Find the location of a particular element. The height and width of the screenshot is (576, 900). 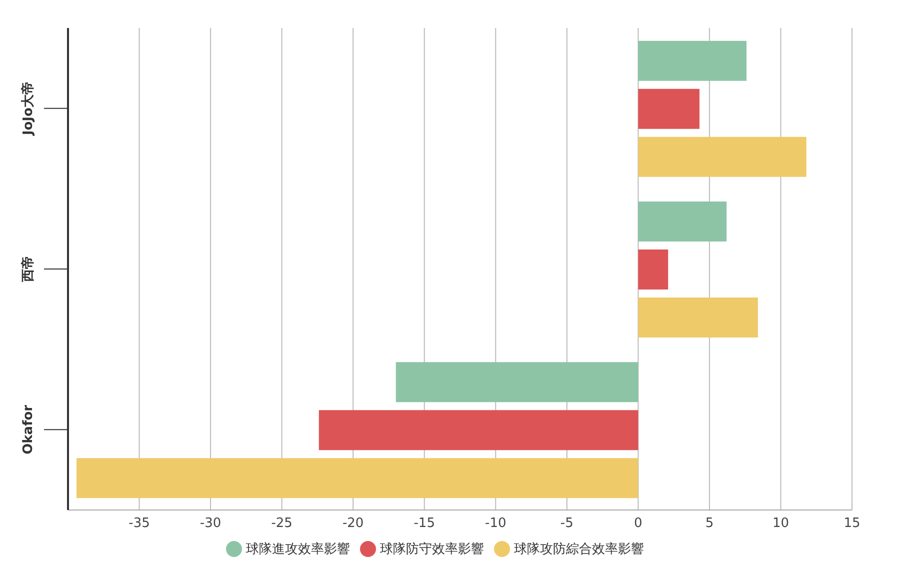

y-tick-label: JoJo大帝 is located at coordinates (28, 109).